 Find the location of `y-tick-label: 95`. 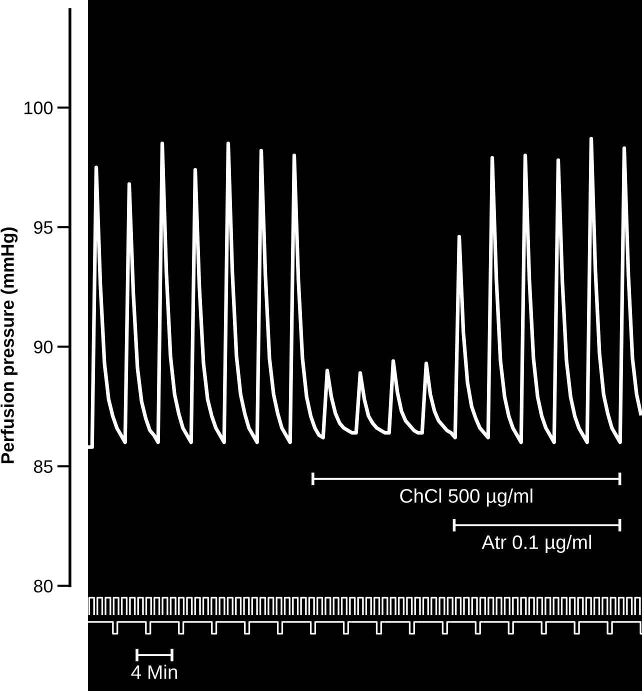

y-tick-label: 95 is located at coordinates (43, 227).